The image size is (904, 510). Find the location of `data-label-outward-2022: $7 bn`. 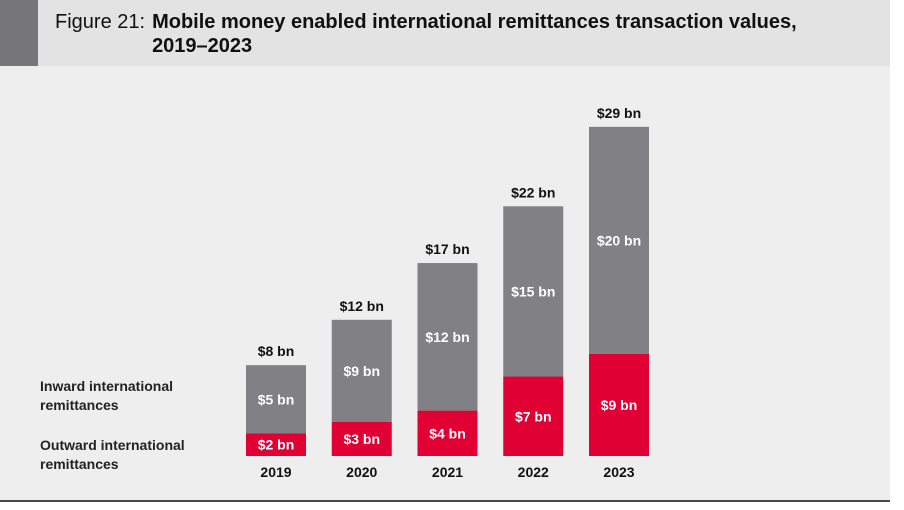

data-label-outward-2022: $7 bn is located at coordinates (533, 416).